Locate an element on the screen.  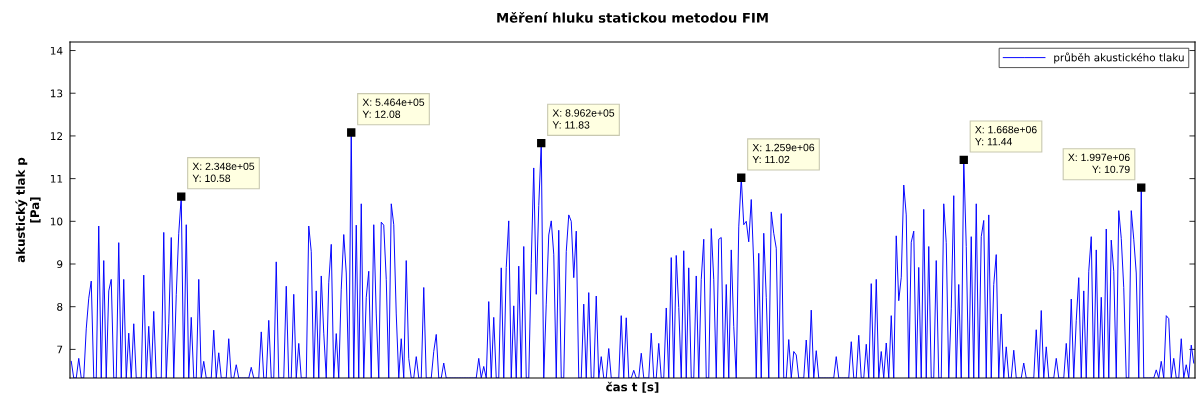
y-tick-label: 7 is located at coordinates (60, 349).